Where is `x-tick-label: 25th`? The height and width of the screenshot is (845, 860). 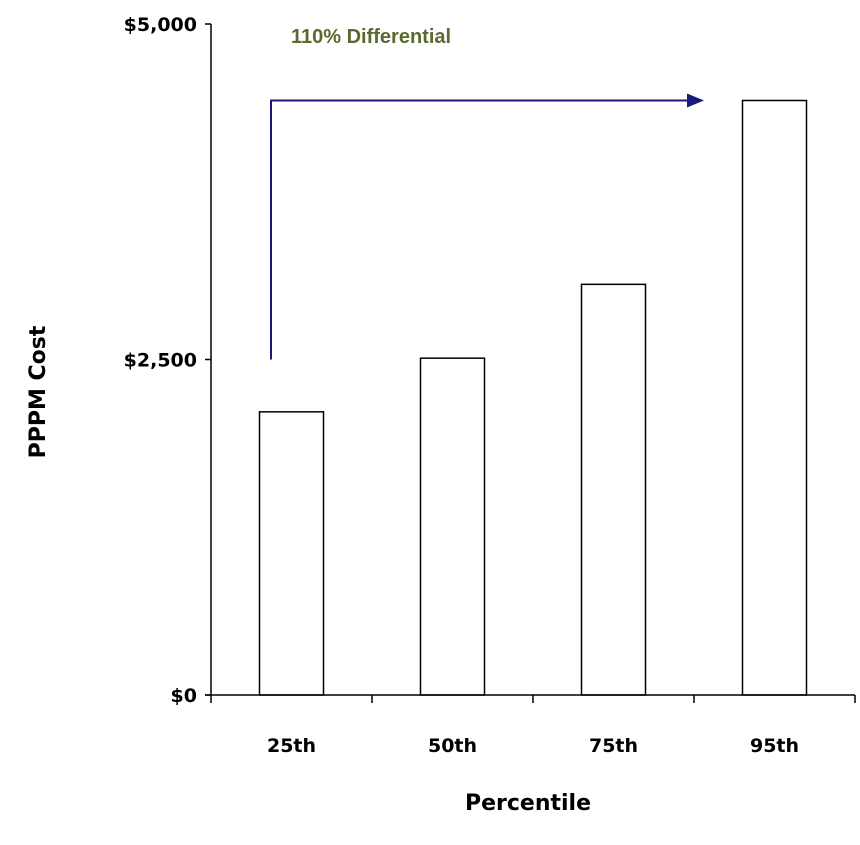
x-tick-label: 25th is located at coordinates (291, 746).